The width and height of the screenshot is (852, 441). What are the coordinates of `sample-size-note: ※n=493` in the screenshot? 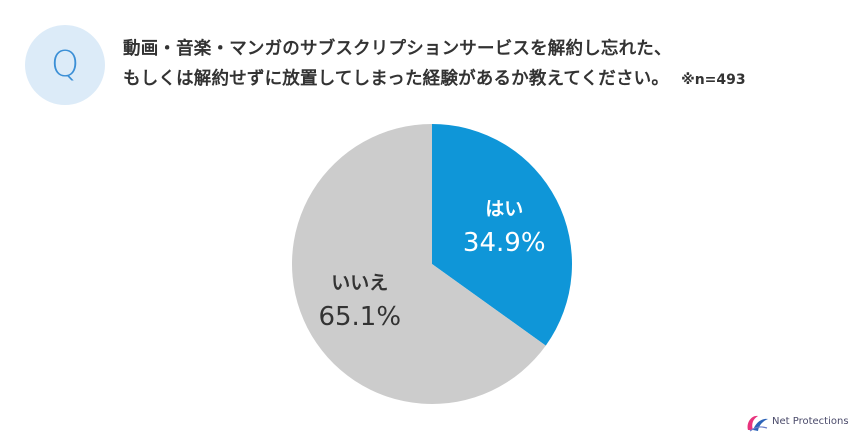 It's located at (713, 80).